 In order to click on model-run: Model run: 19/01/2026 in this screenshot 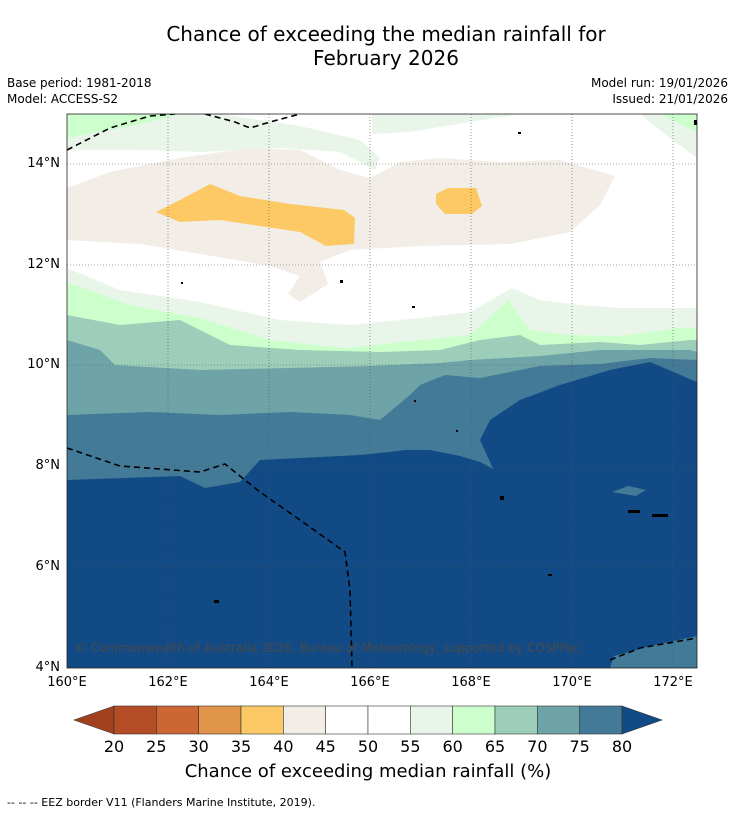, I will do `click(659, 83)`.